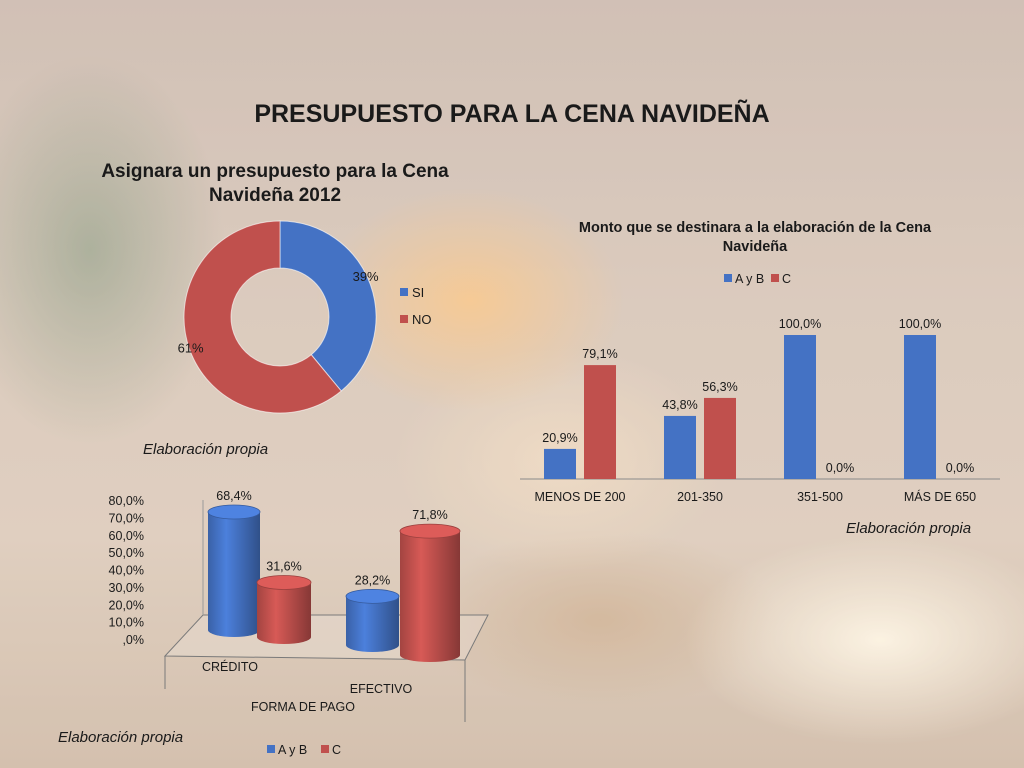  Describe the element at coordinates (381, 689) in the screenshot. I see `x-tick-label: EFECTIVO` at that location.